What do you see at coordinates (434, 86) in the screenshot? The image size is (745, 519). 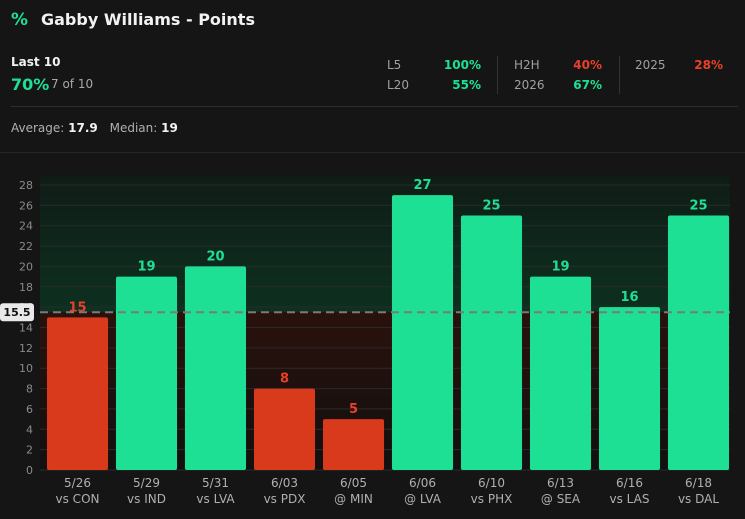 I see `stat-l20: L20 55%` at bounding box center [434, 86].